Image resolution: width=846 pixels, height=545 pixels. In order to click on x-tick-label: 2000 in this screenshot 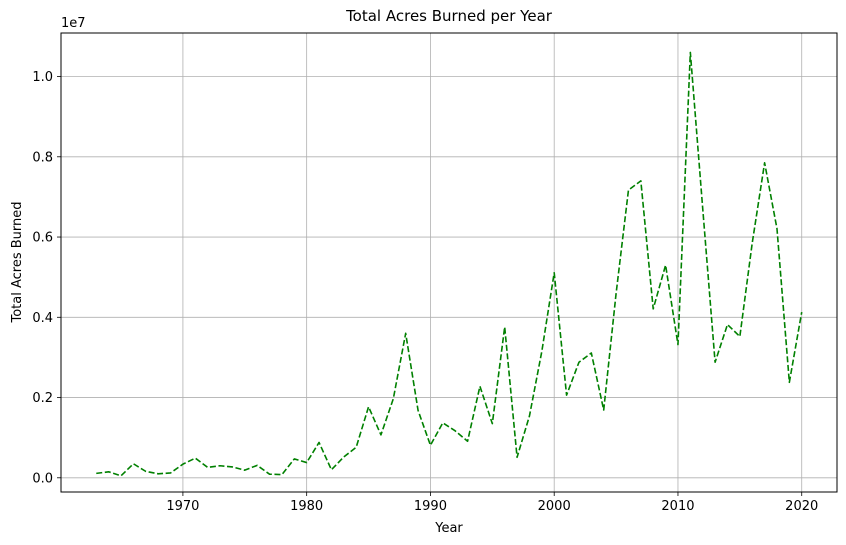, I will do `click(554, 506)`.